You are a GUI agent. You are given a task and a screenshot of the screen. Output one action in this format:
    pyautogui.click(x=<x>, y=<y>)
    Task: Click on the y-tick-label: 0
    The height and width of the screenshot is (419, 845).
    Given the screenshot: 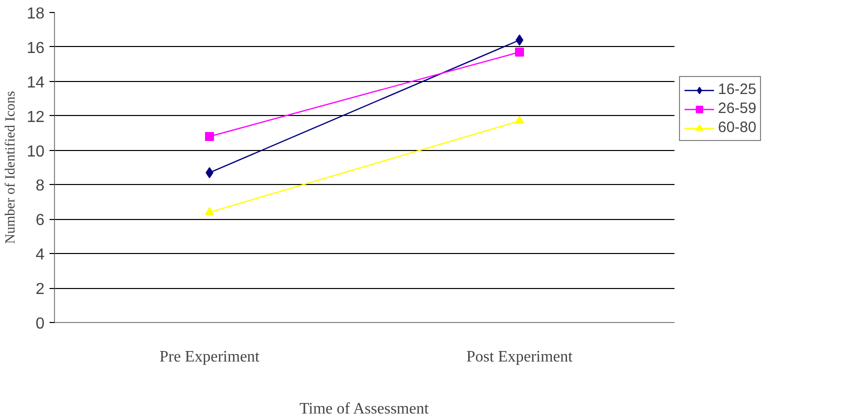 What is the action you would take?
    pyautogui.click(x=40, y=324)
    